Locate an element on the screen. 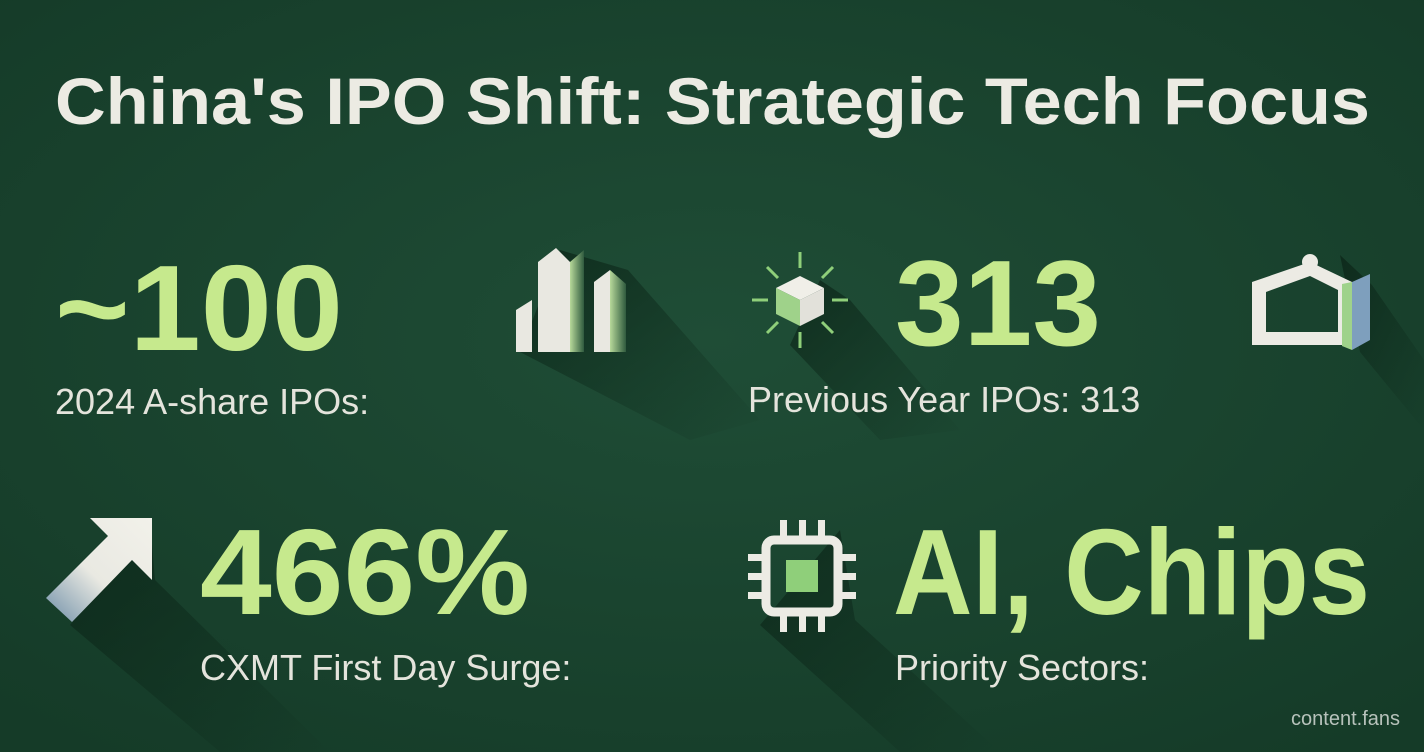 The width and height of the screenshot is (1424, 752). title: China's IPO Shift: Strategic Tech Focus is located at coordinates (712, 101).